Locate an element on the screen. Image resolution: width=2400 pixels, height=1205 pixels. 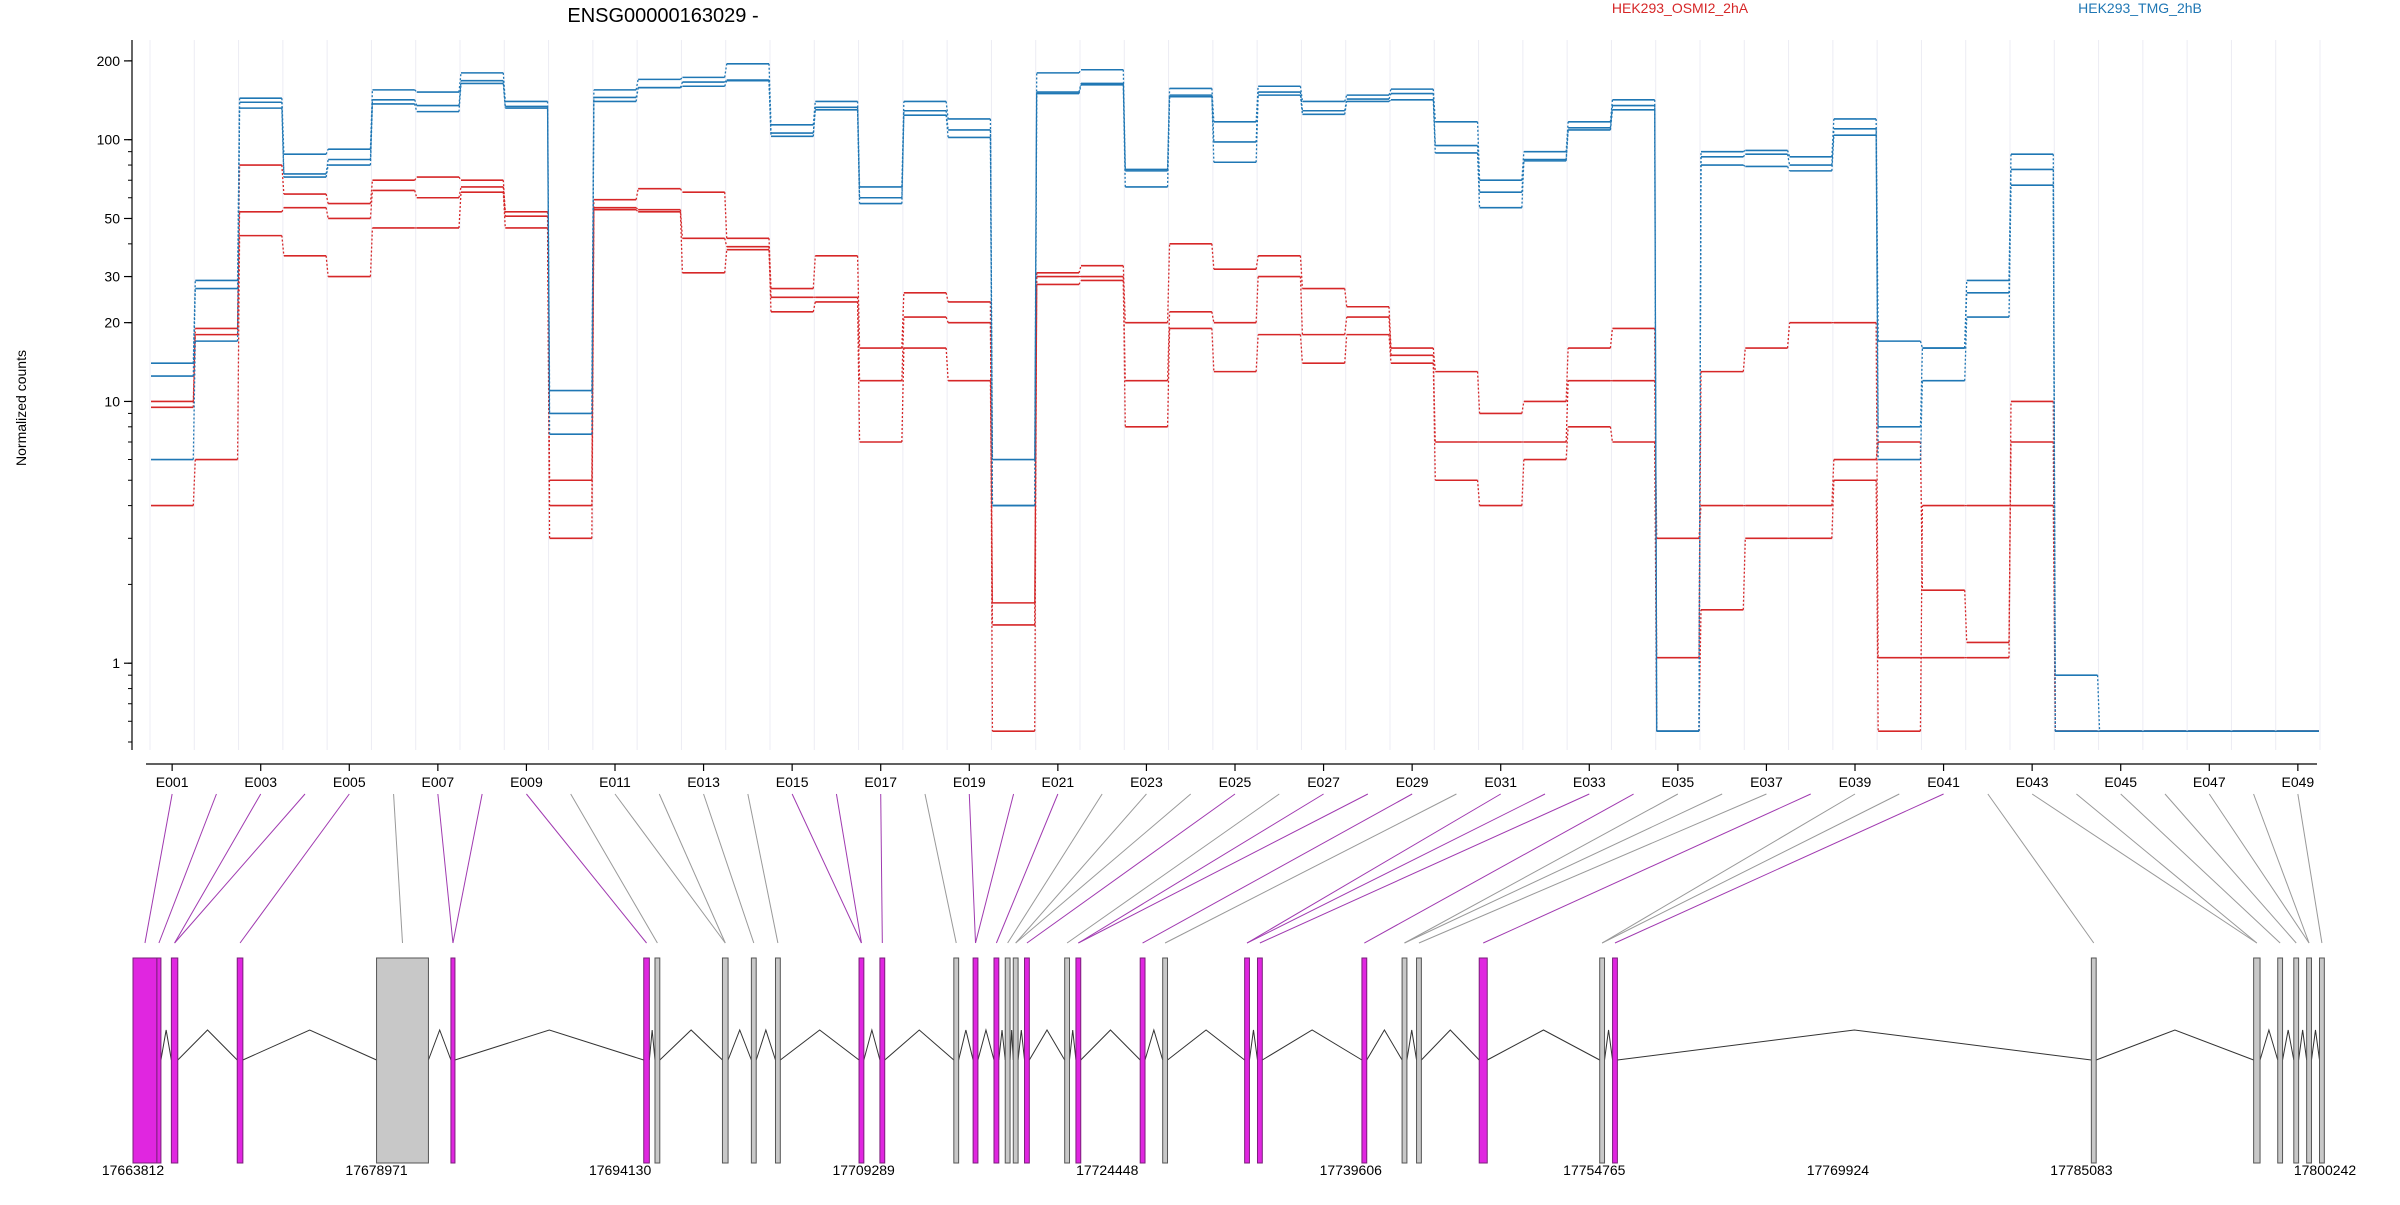
y-axis-label: Normalized counts is located at coordinates (21, 408).